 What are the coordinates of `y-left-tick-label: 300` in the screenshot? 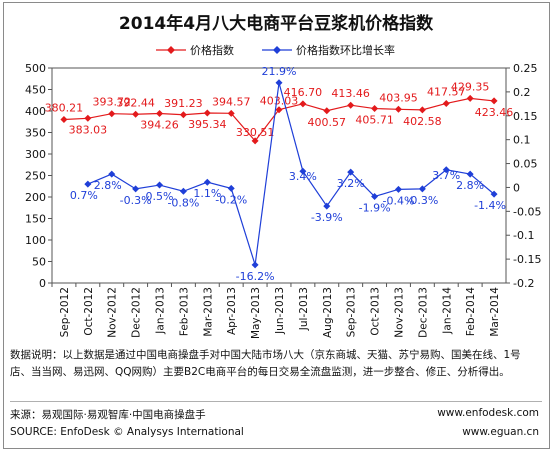 It's located at (35, 154).